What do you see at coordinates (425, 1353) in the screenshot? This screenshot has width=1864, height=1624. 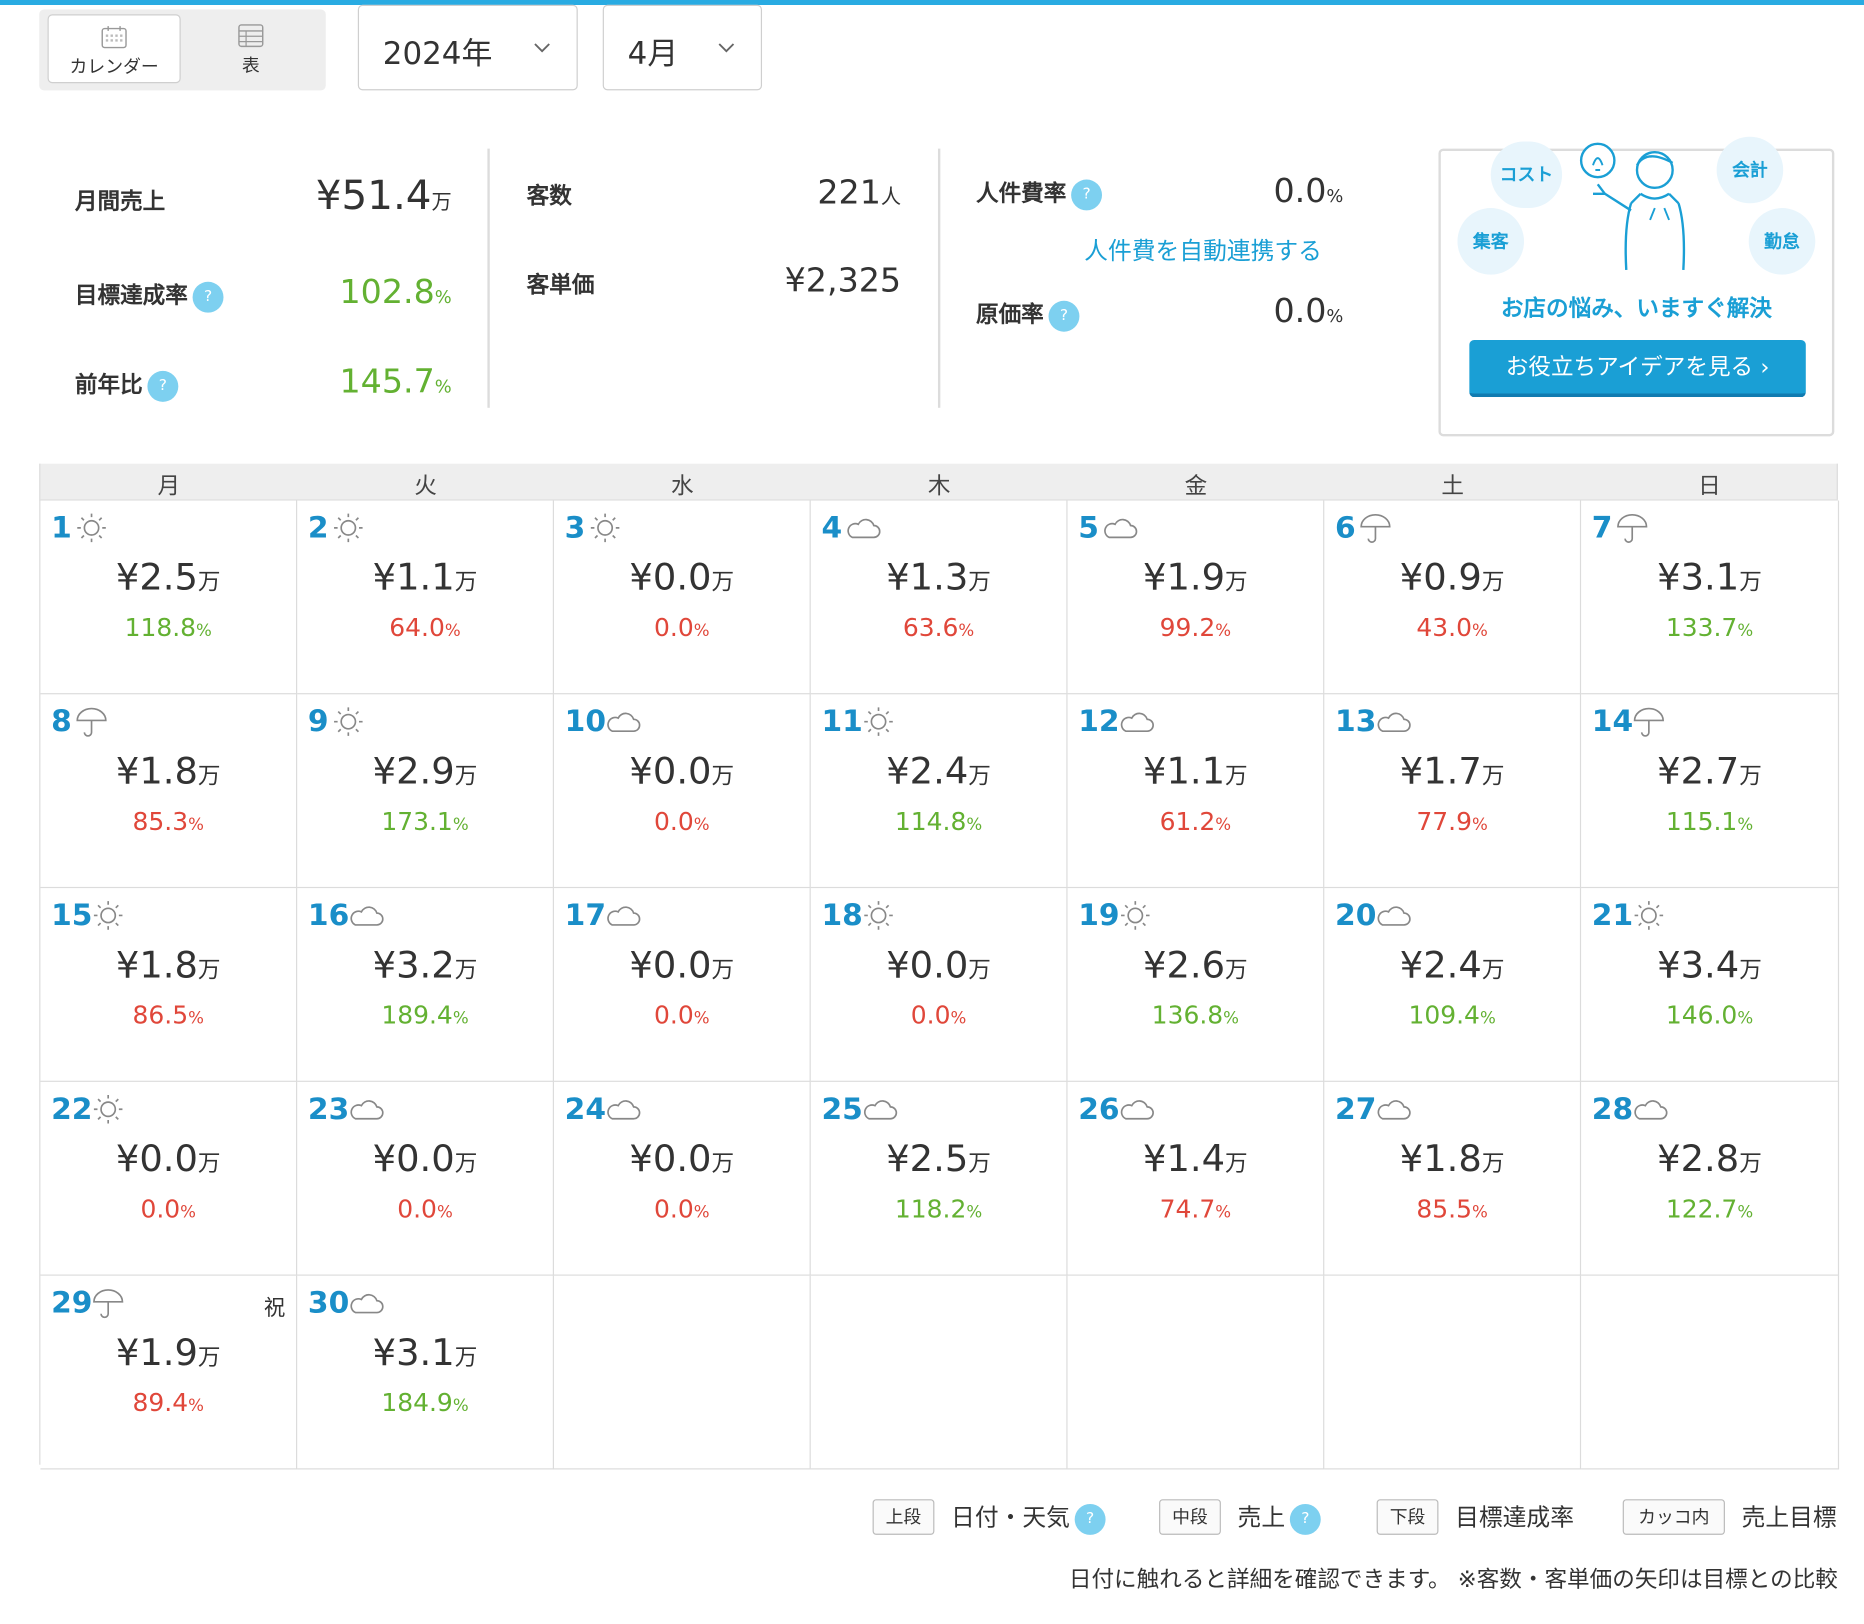 I see `day-sales: ¥3.1万` at bounding box center [425, 1353].